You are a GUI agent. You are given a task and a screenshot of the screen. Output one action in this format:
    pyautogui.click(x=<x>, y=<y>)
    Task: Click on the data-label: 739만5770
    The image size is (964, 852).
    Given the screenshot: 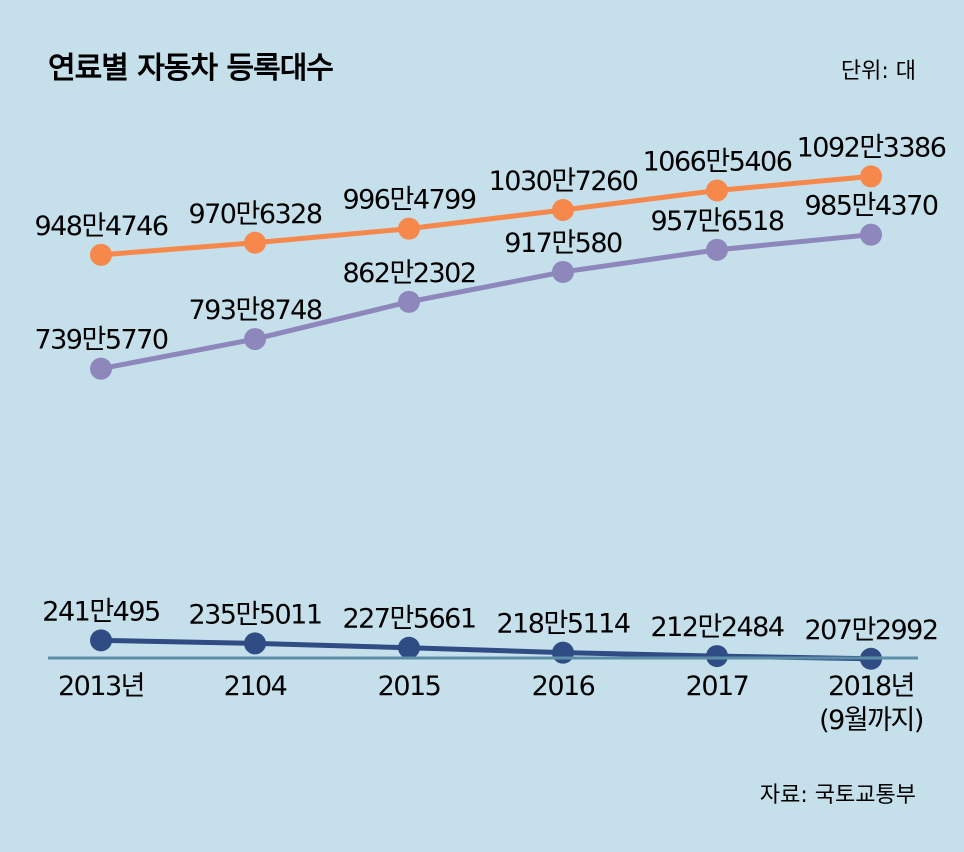 What is the action you would take?
    pyautogui.click(x=100, y=340)
    